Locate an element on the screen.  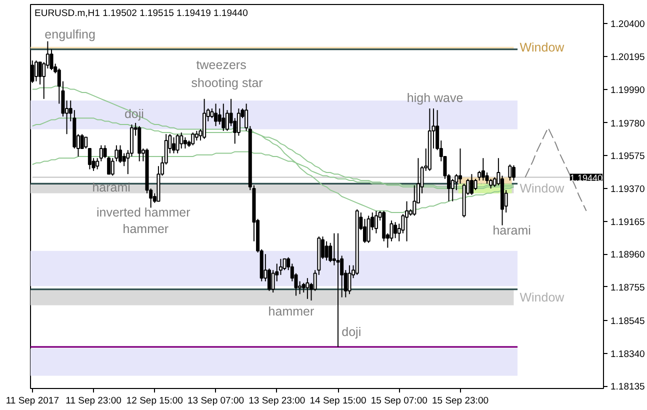
x-tick-label: 15 Sep 23:00 is located at coordinates (460, 401).